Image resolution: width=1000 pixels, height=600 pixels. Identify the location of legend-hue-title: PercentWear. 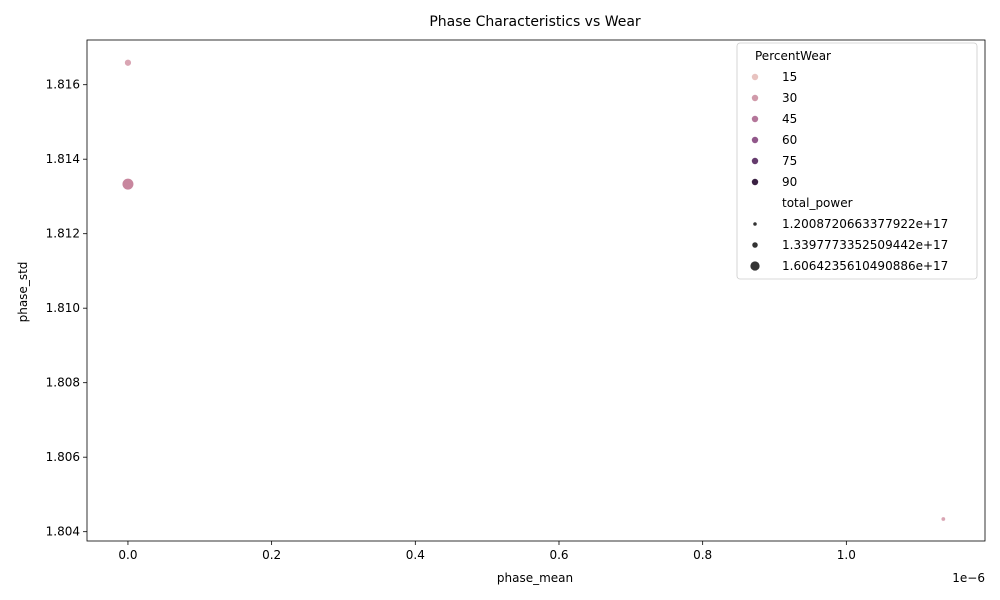
(793, 56).